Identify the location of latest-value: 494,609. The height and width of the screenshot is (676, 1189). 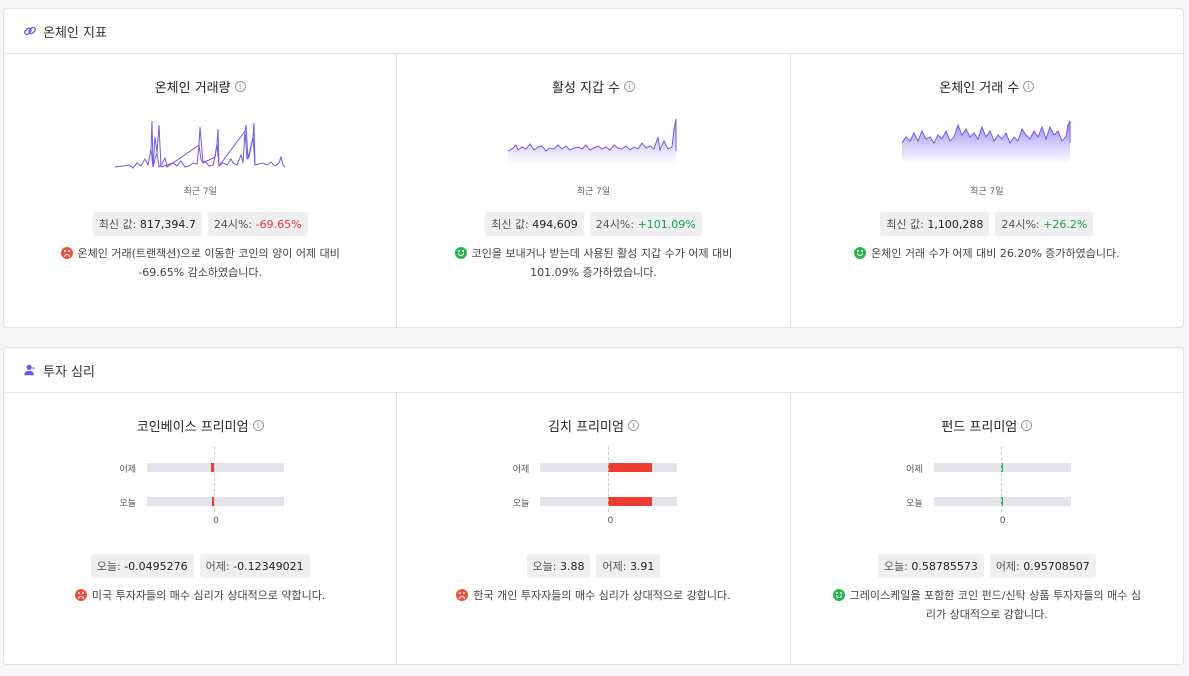
(555, 224).